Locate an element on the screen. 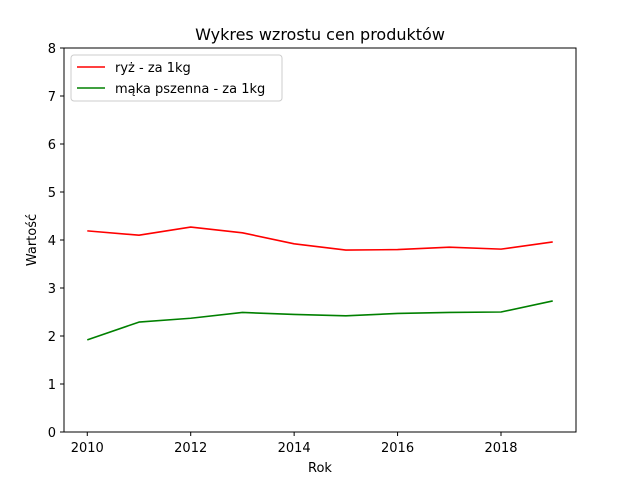  y-tick-label: 7 is located at coordinates (52, 97).